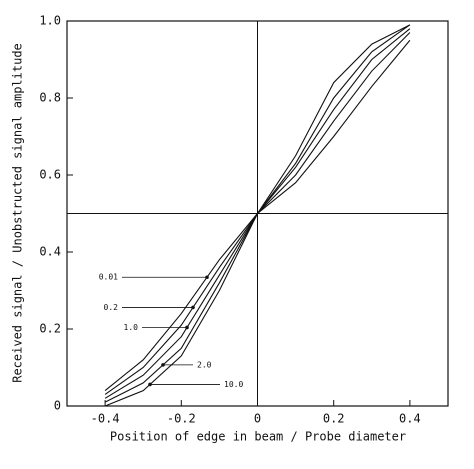  Describe the element at coordinates (50, 98) in the screenshot. I see `y-tick-label: 0.8` at that location.